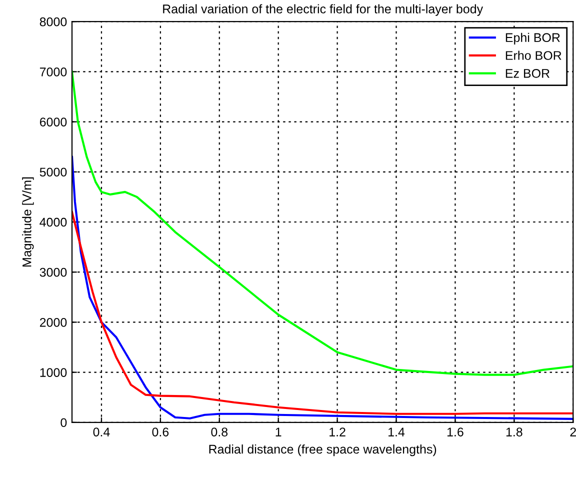 This screenshot has width=576, height=480. I want to click on chart-title: Radial variation of the electric field for the multi-layer body, so click(323, 10).